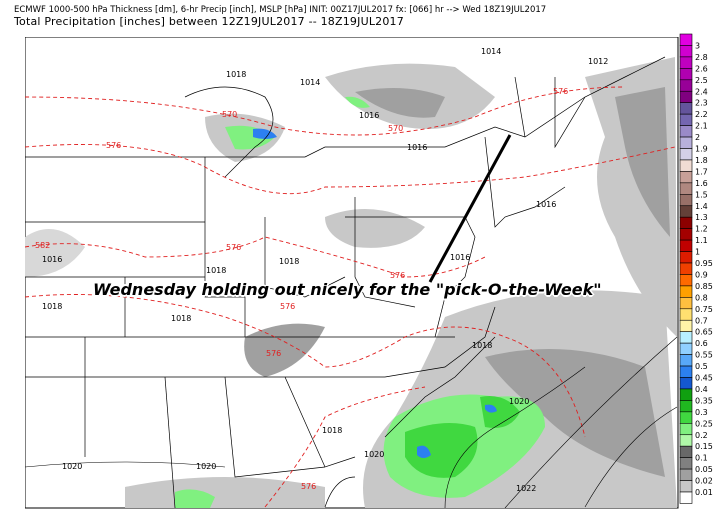 The width and height of the screenshot is (717, 518). What do you see at coordinates (701, 240) in the screenshot?
I see `colorbar-label: 1.1` at bounding box center [701, 240].